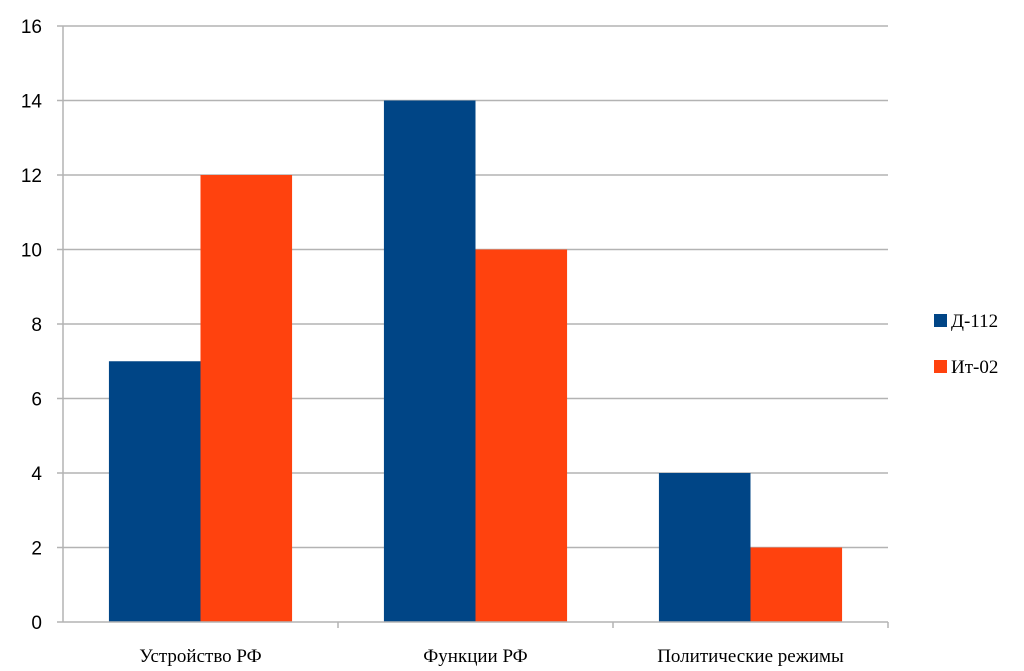 Image resolution: width=1024 pixels, height=671 pixels. What do you see at coordinates (31, 176) in the screenshot?
I see `y-tick-label: 12` at bounding box center [31, 176].